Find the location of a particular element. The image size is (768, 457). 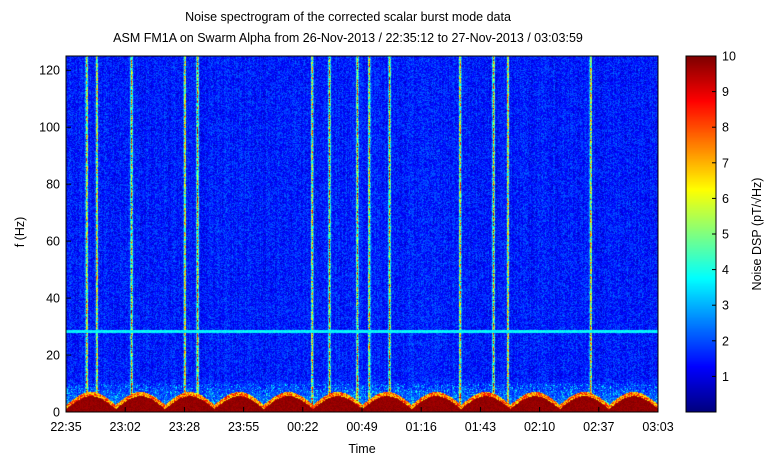

colorbar-tick-label: 9 is located at coordinates (725, 92).